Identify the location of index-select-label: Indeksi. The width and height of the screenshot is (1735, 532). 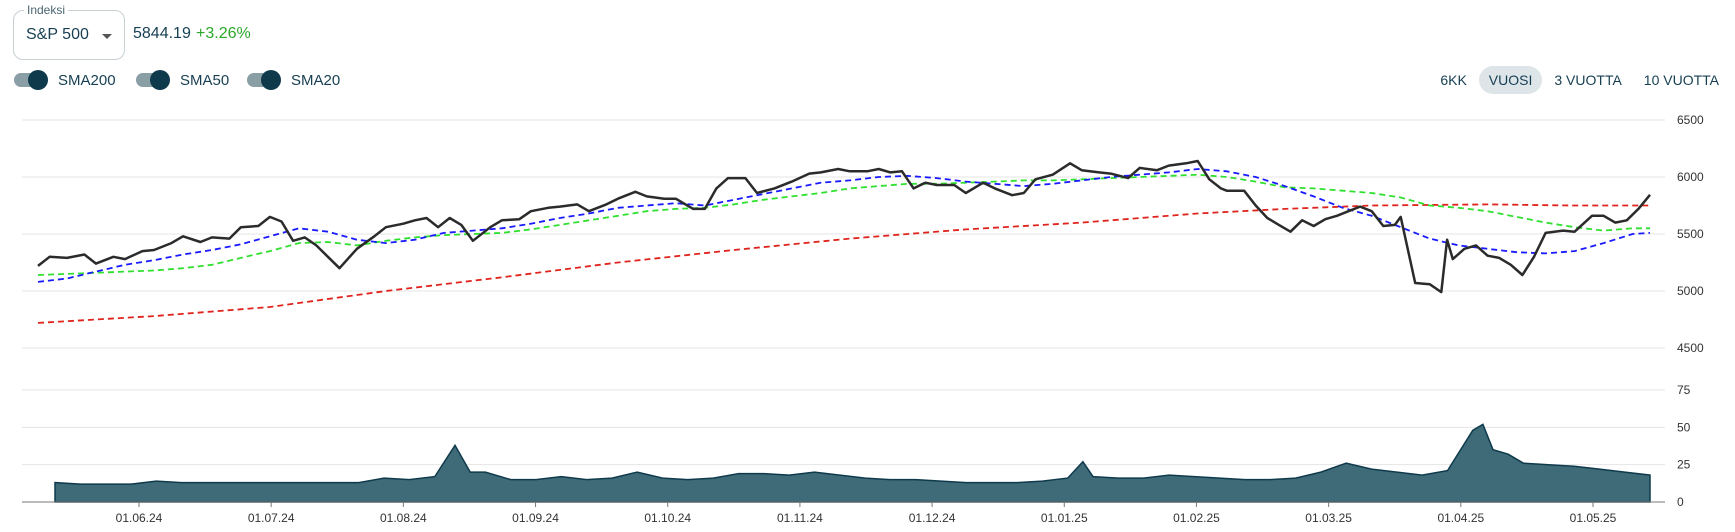
(46, 10).